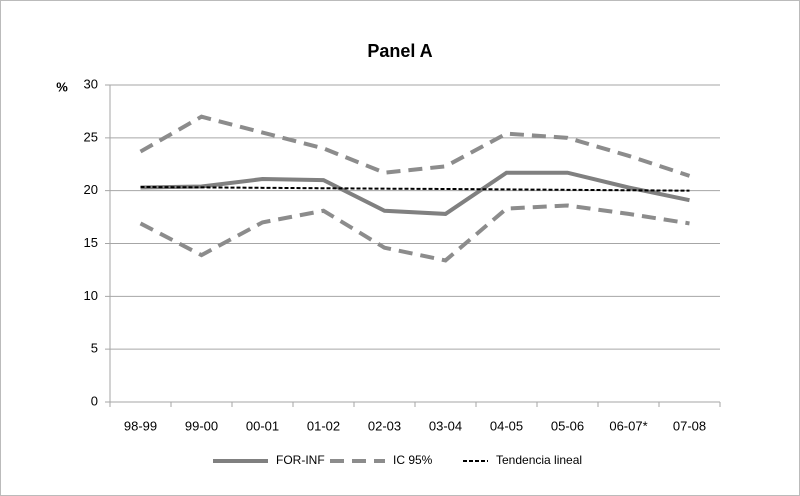 Image resolution: width=800 pixels, height=496 pixels. What do you see at coordinates (91, 242) in the screenshot?
I see `y-tick-label: 15` at bounding box center [91, 242].